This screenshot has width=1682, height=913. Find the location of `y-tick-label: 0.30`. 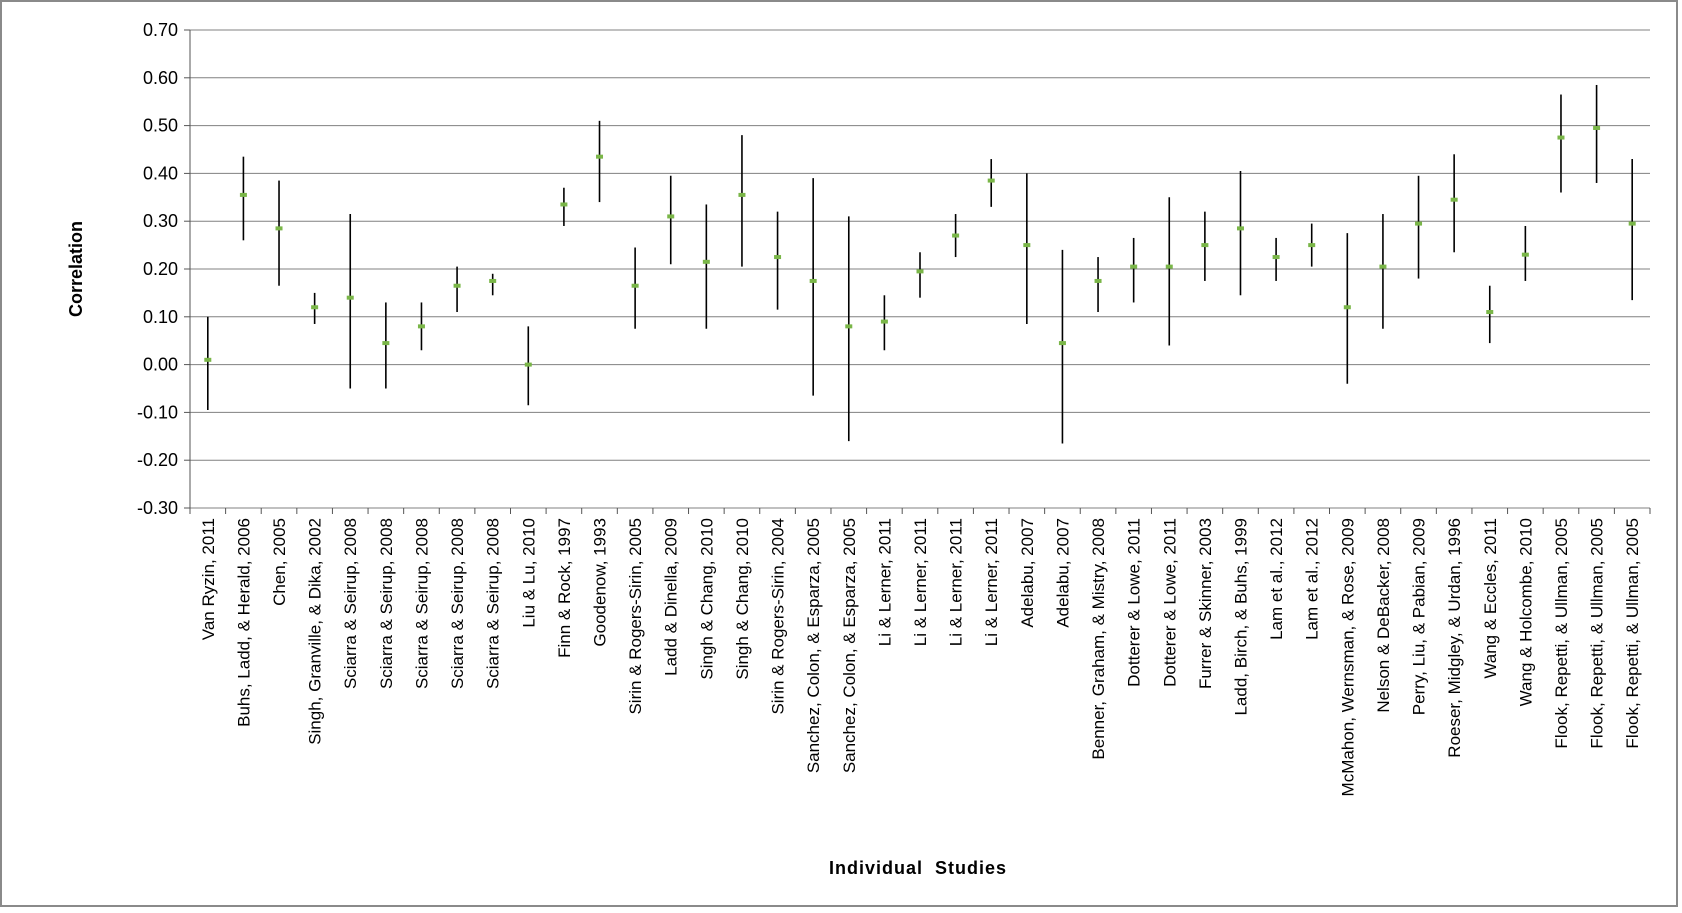

y-tick-label: 0.30 is located at coordinates (160, 221).